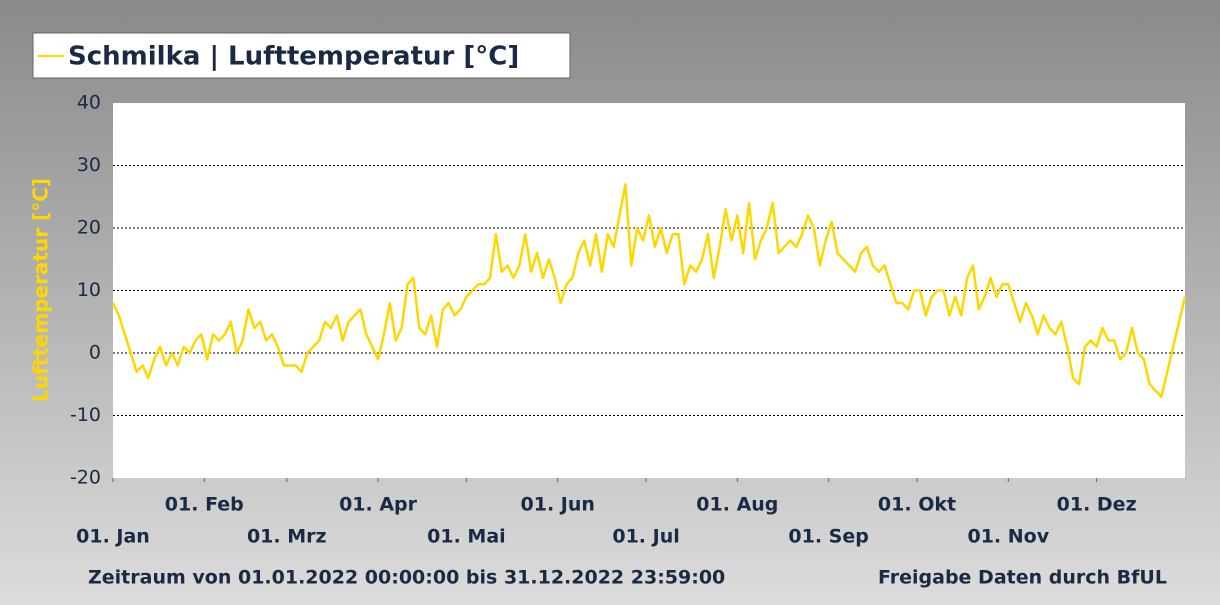 Image resolution: width=1220 pixels, height=605 pixels. I want to click on y-axis-label: Lufttemperatur [°C], so click(41, 290).